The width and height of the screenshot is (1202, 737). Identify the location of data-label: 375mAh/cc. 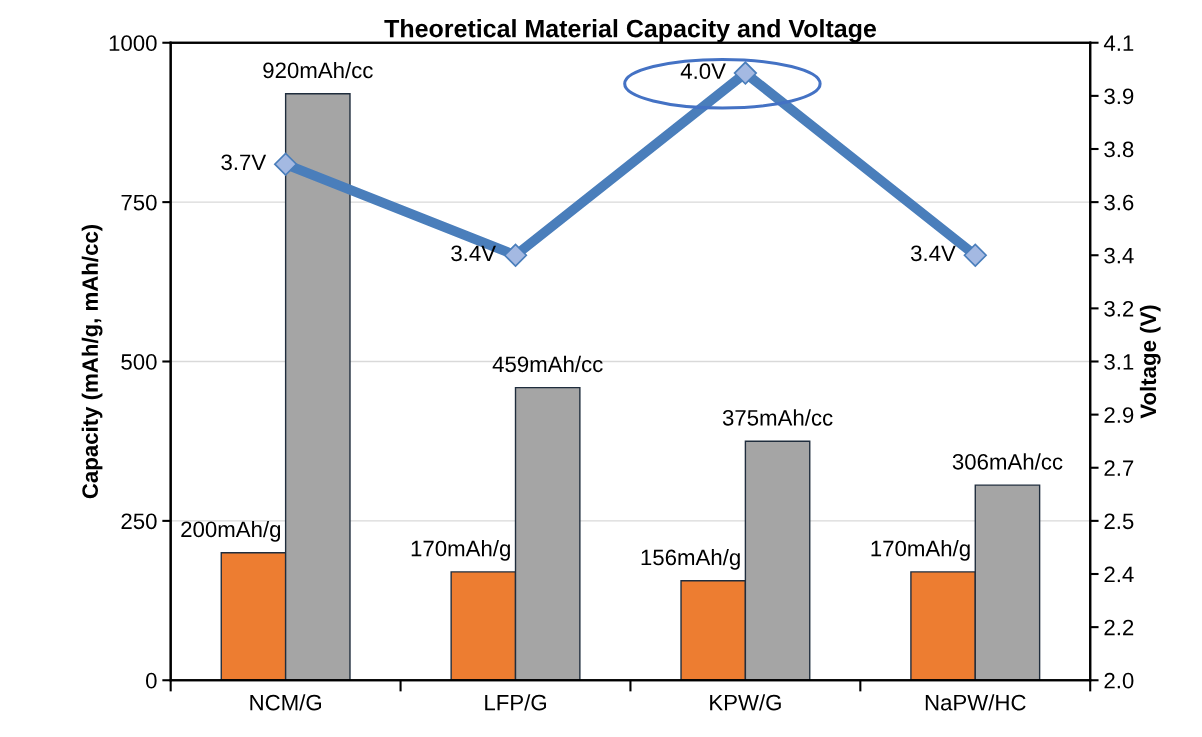
(777, 417).